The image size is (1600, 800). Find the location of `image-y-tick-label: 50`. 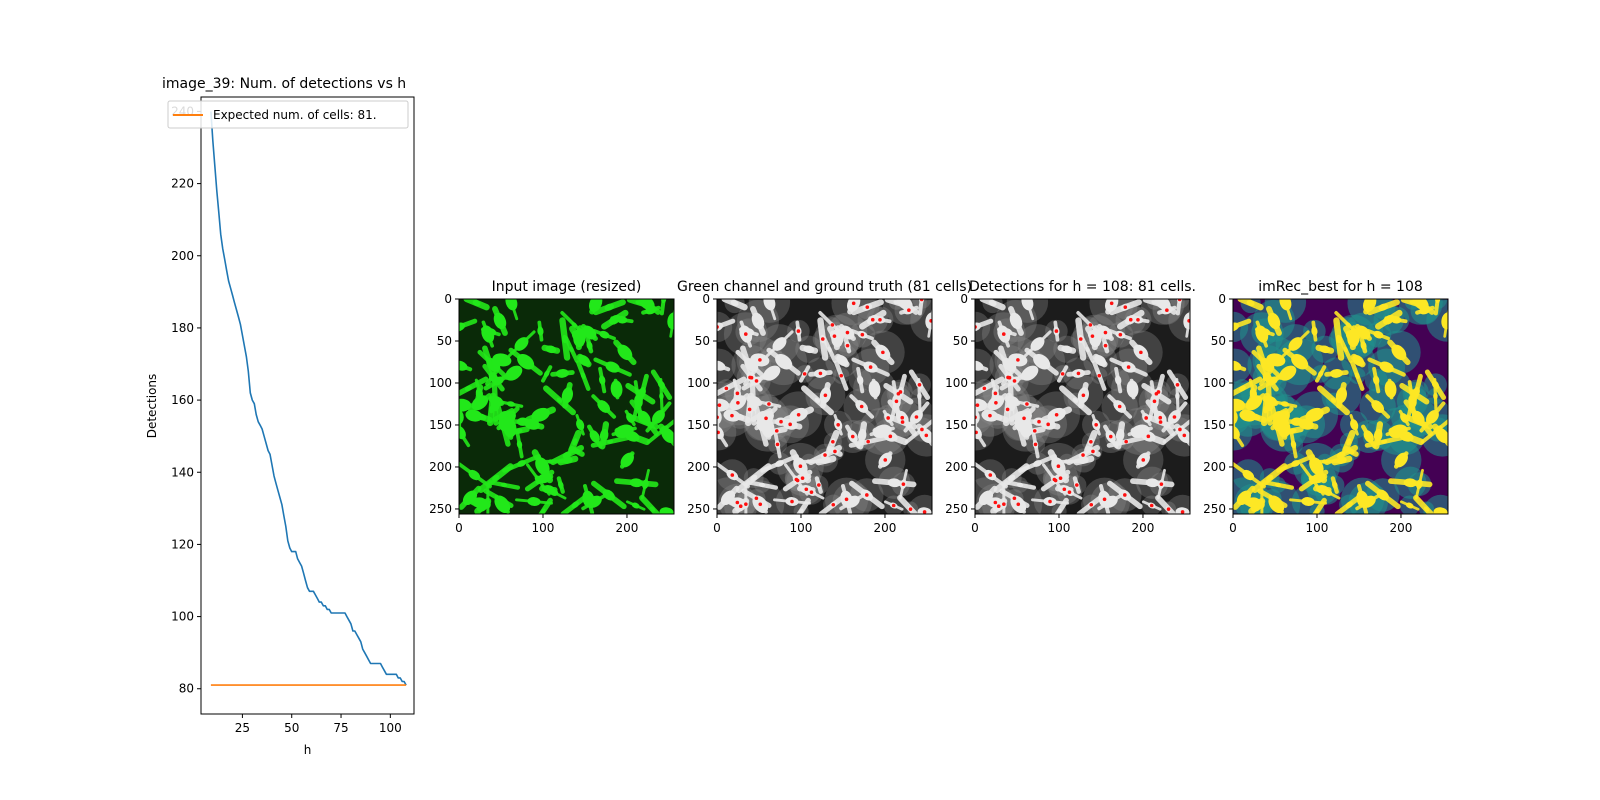

image-y-tick-label: 50 is located at coordinates (1218, 341).